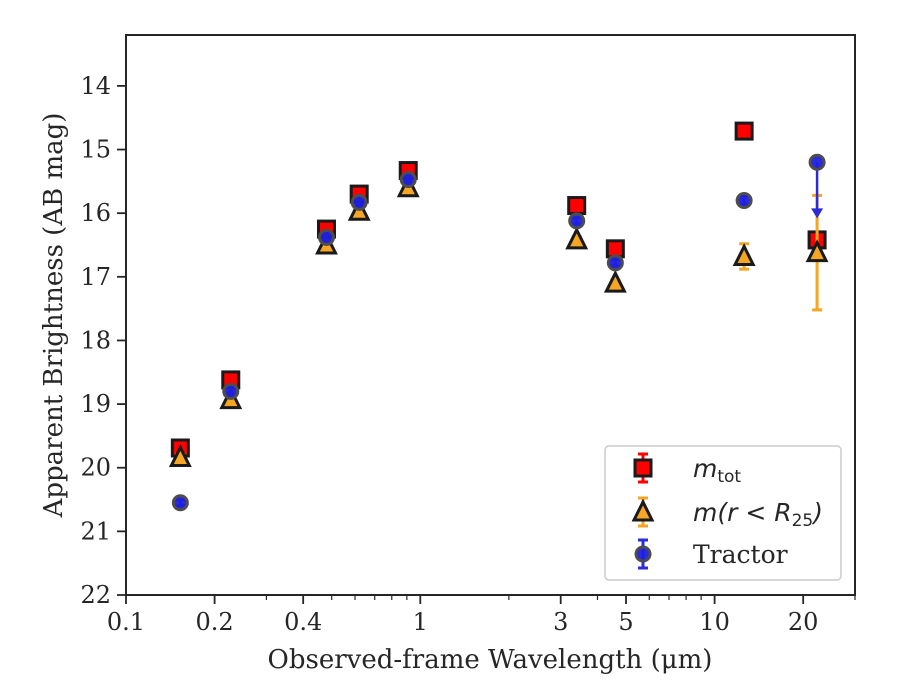  Describe the element at coordinates (740, 554) in the screenshot. I see `legend-label: Tractor` at that location.